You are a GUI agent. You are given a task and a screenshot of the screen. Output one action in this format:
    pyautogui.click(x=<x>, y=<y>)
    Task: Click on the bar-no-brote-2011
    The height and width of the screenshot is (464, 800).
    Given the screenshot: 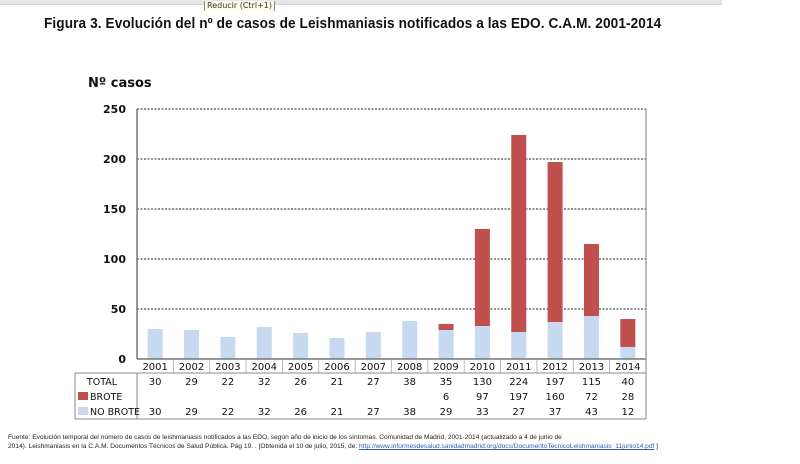 What is the action you would take?
    pyautogui.click(x=519, y=345)
    